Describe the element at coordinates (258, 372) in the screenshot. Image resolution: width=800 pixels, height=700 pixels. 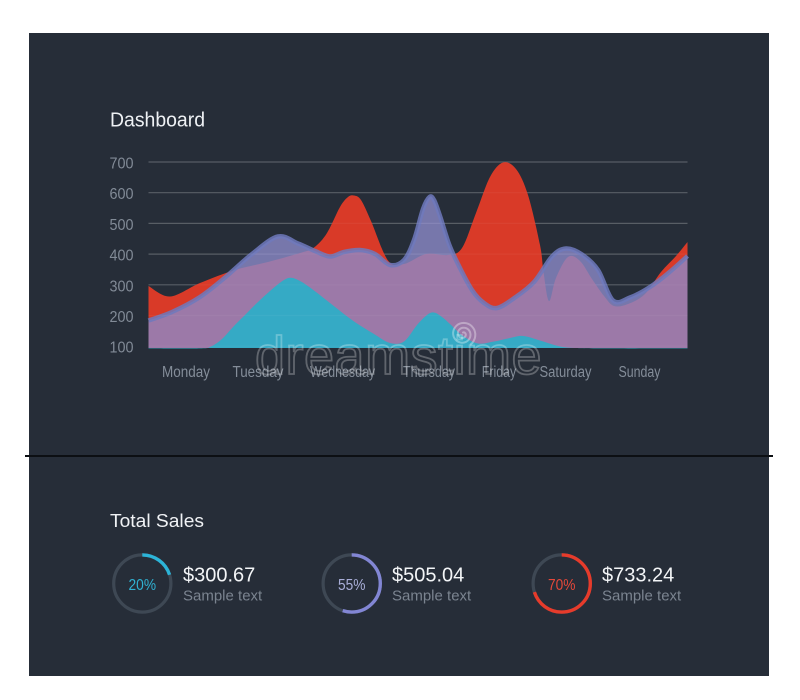
I see `svg-text: Tuesday` at that location.